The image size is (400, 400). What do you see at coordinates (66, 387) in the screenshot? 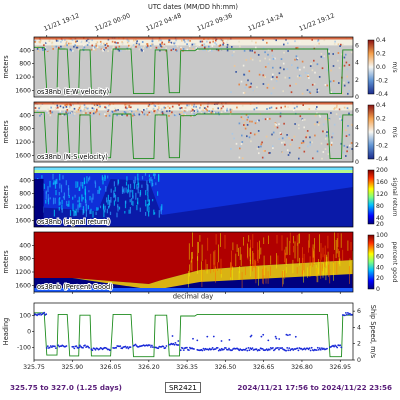
I see `footer-range: 325.75 to 327.0 (1.25 days)` at bounding box center [66, 387].